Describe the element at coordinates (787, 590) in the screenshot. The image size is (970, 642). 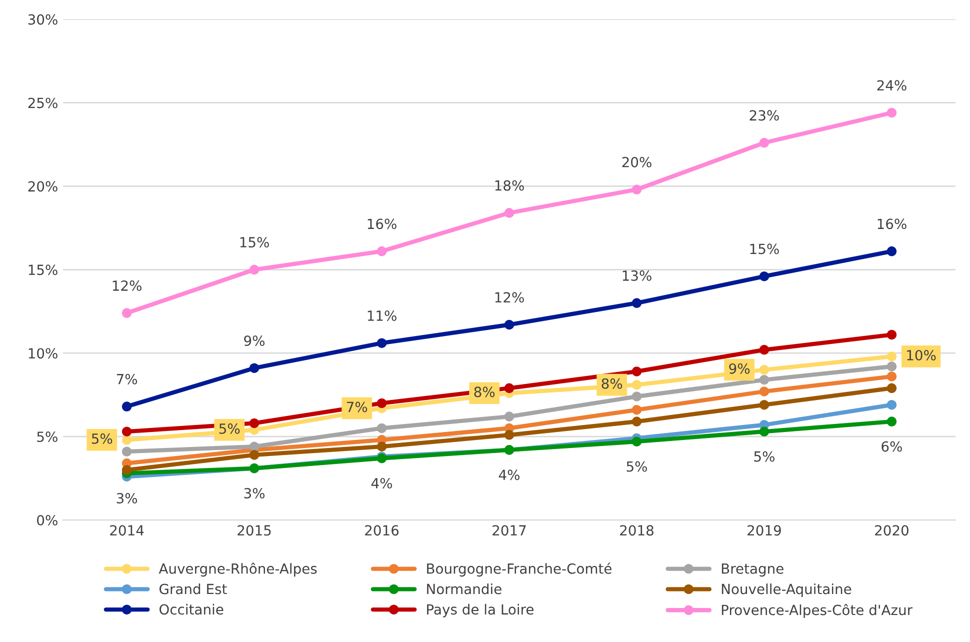
I see `legend-label: Nouvelle-Aquitaine` at that location.